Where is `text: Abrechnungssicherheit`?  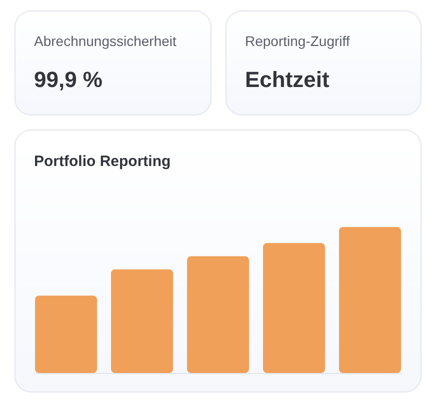
text: Abrechnungssicherheit is located at coordinates (105, 41).